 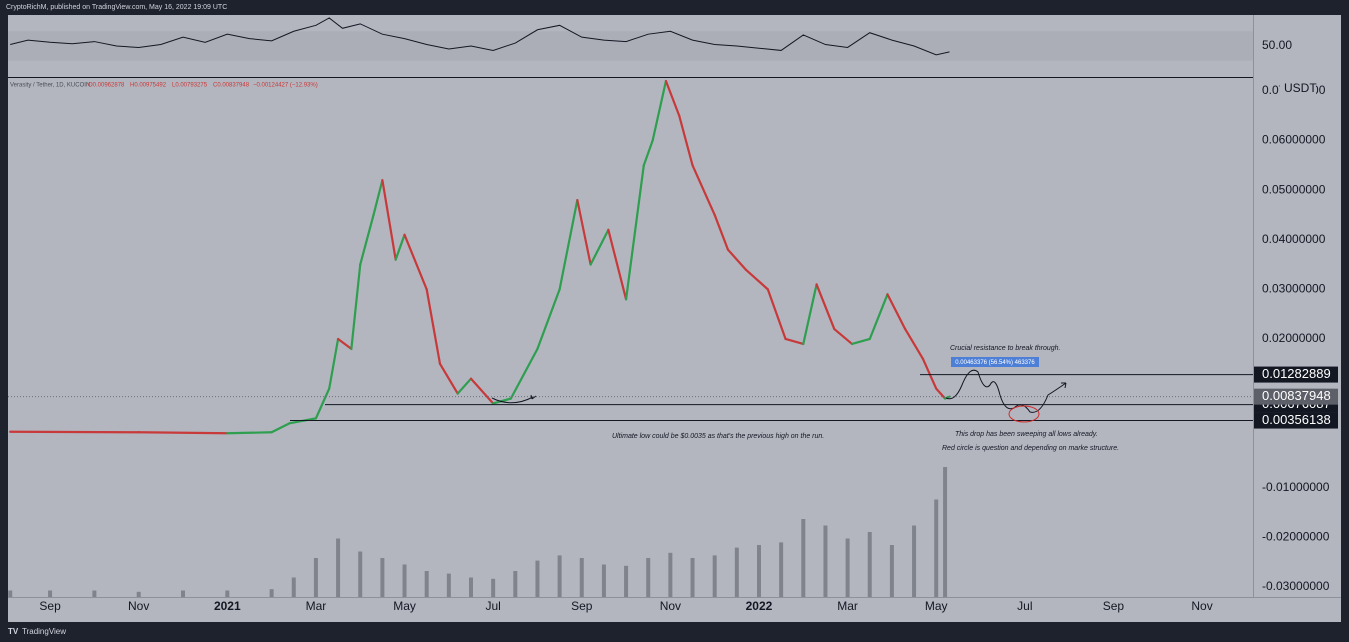 What do you see at coordinates (227, 606) in the screenshot?
I see `x-tick-label: 2021` at bounding box center [227, 606].